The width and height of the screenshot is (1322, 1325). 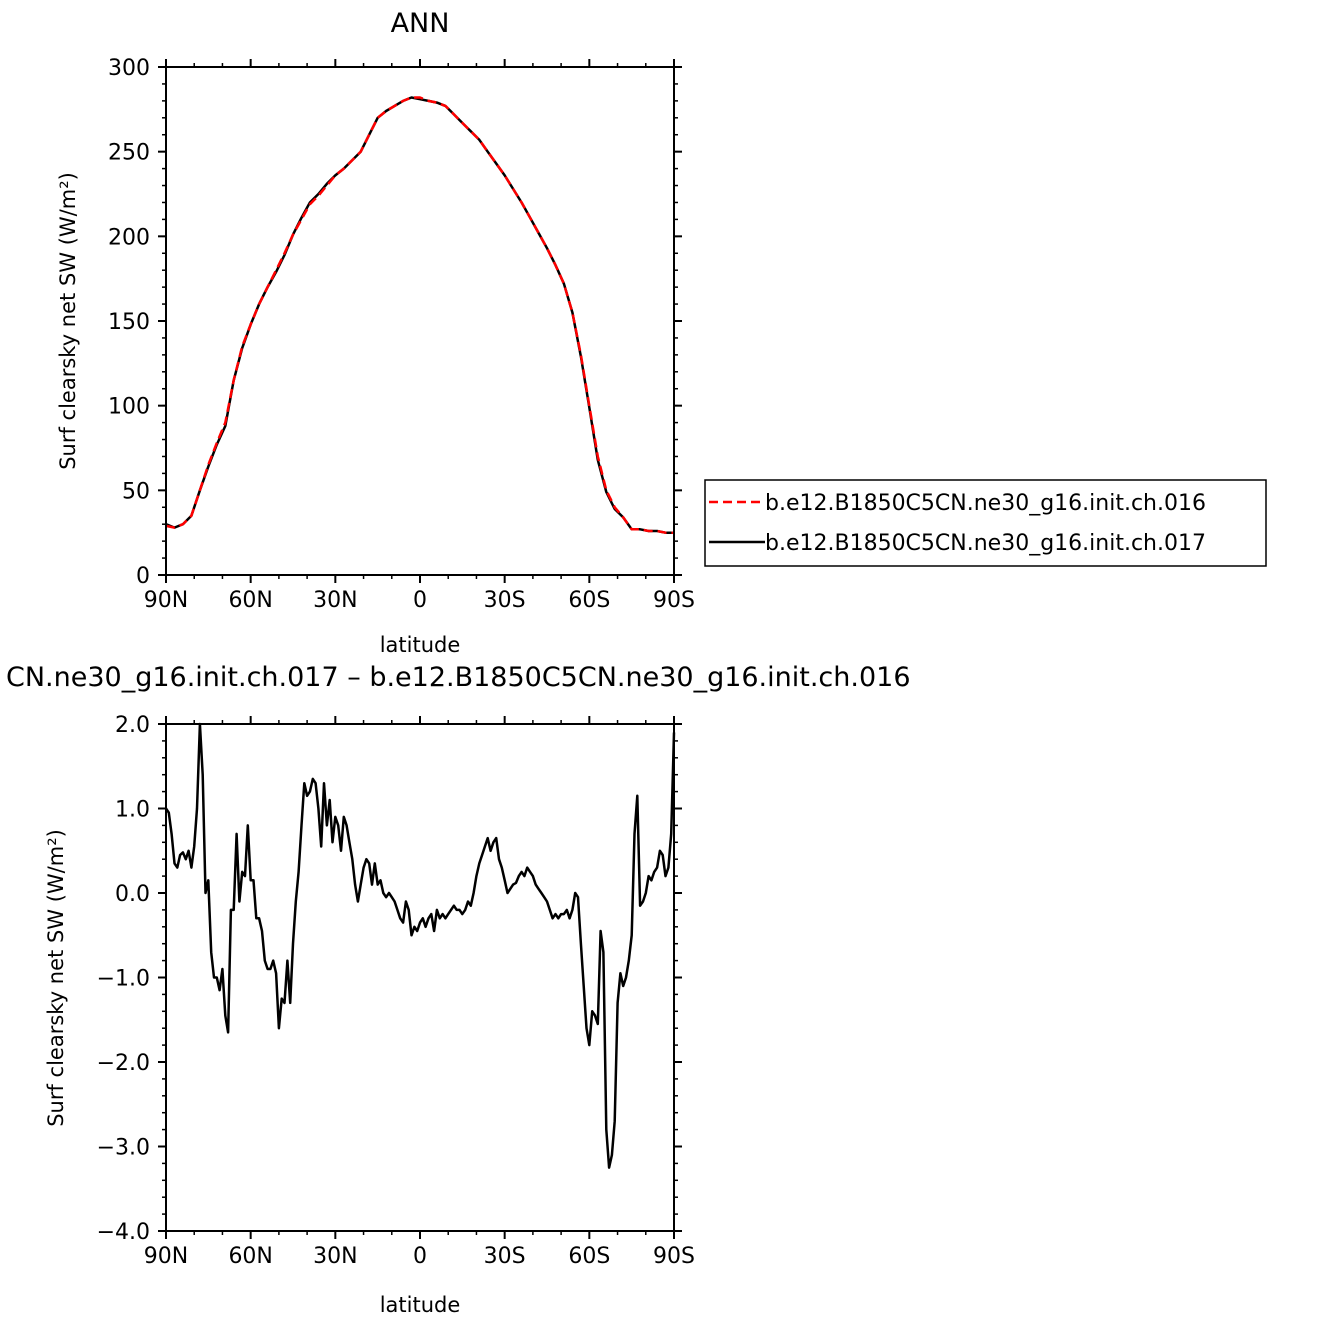 I want to click on top-plot-frame, so click(x=420, y=321).